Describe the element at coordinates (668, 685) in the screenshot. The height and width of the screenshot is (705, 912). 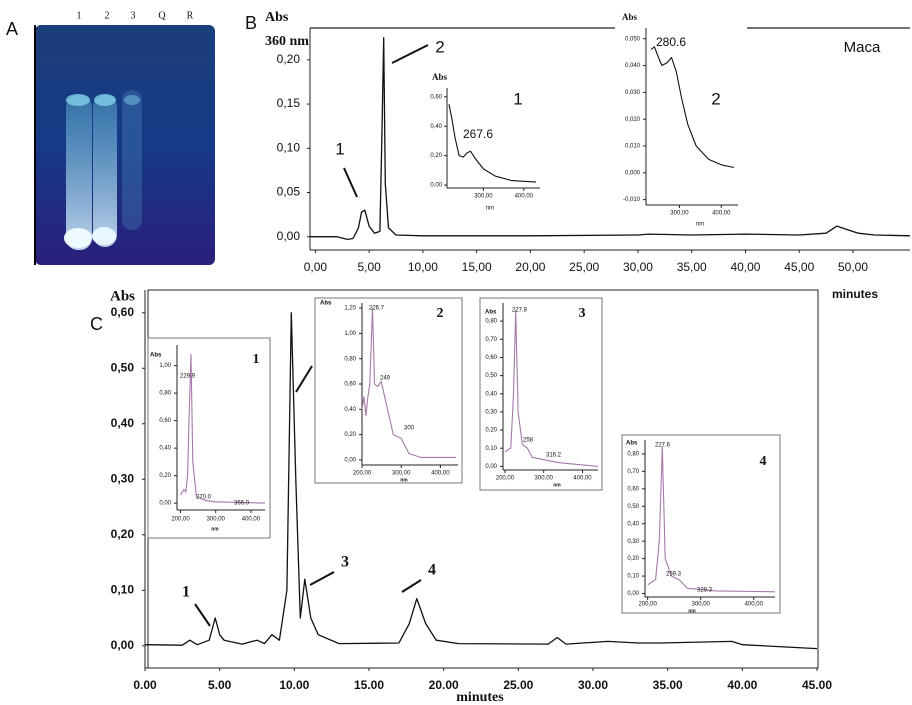
I see `x-tick-label: 35.00` at that location.